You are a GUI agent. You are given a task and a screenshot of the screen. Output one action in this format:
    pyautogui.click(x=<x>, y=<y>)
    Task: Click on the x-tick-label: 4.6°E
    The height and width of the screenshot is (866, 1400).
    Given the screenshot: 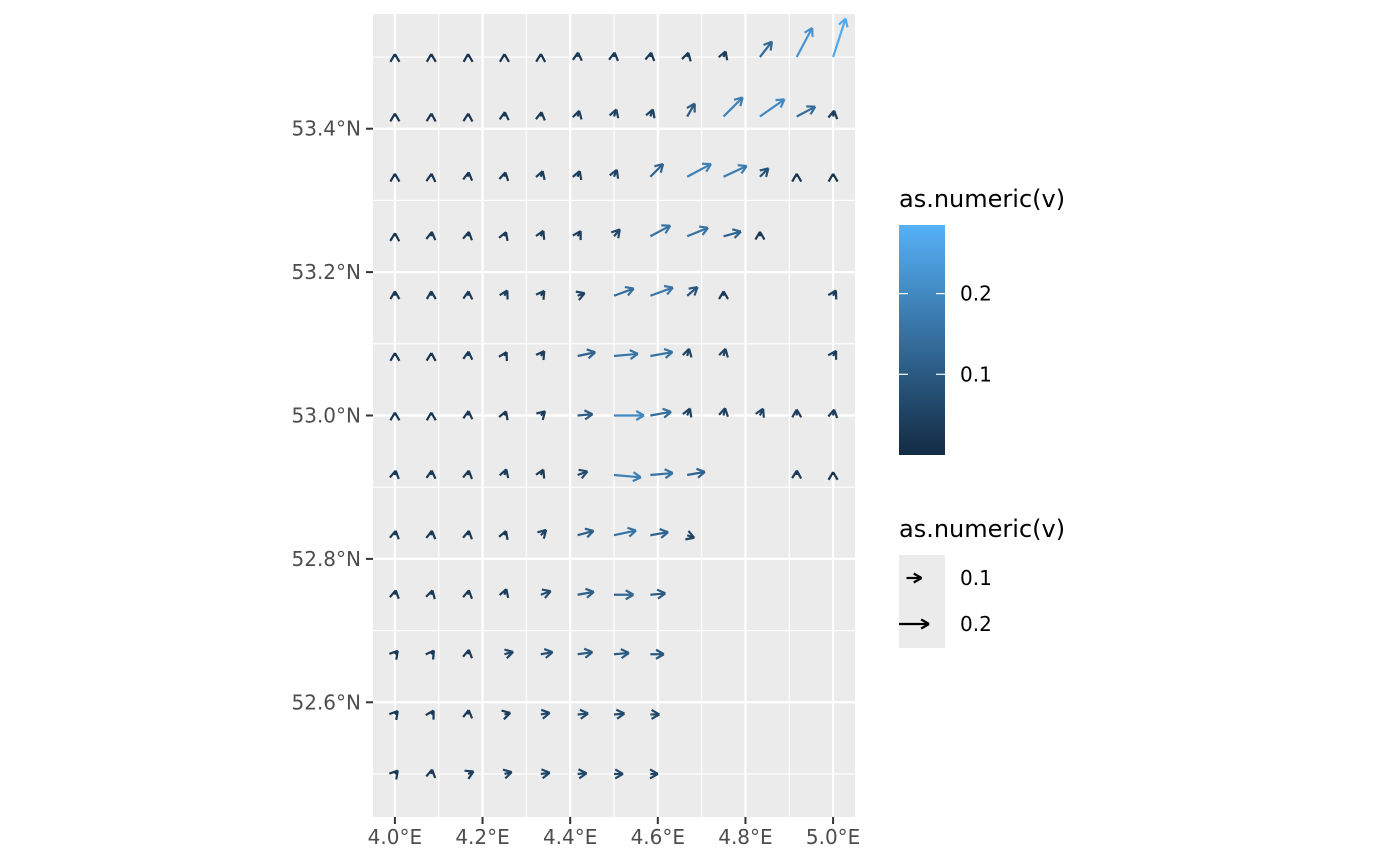 What is the action you would take?
    pyautogui.click(x=658, y=837)
    